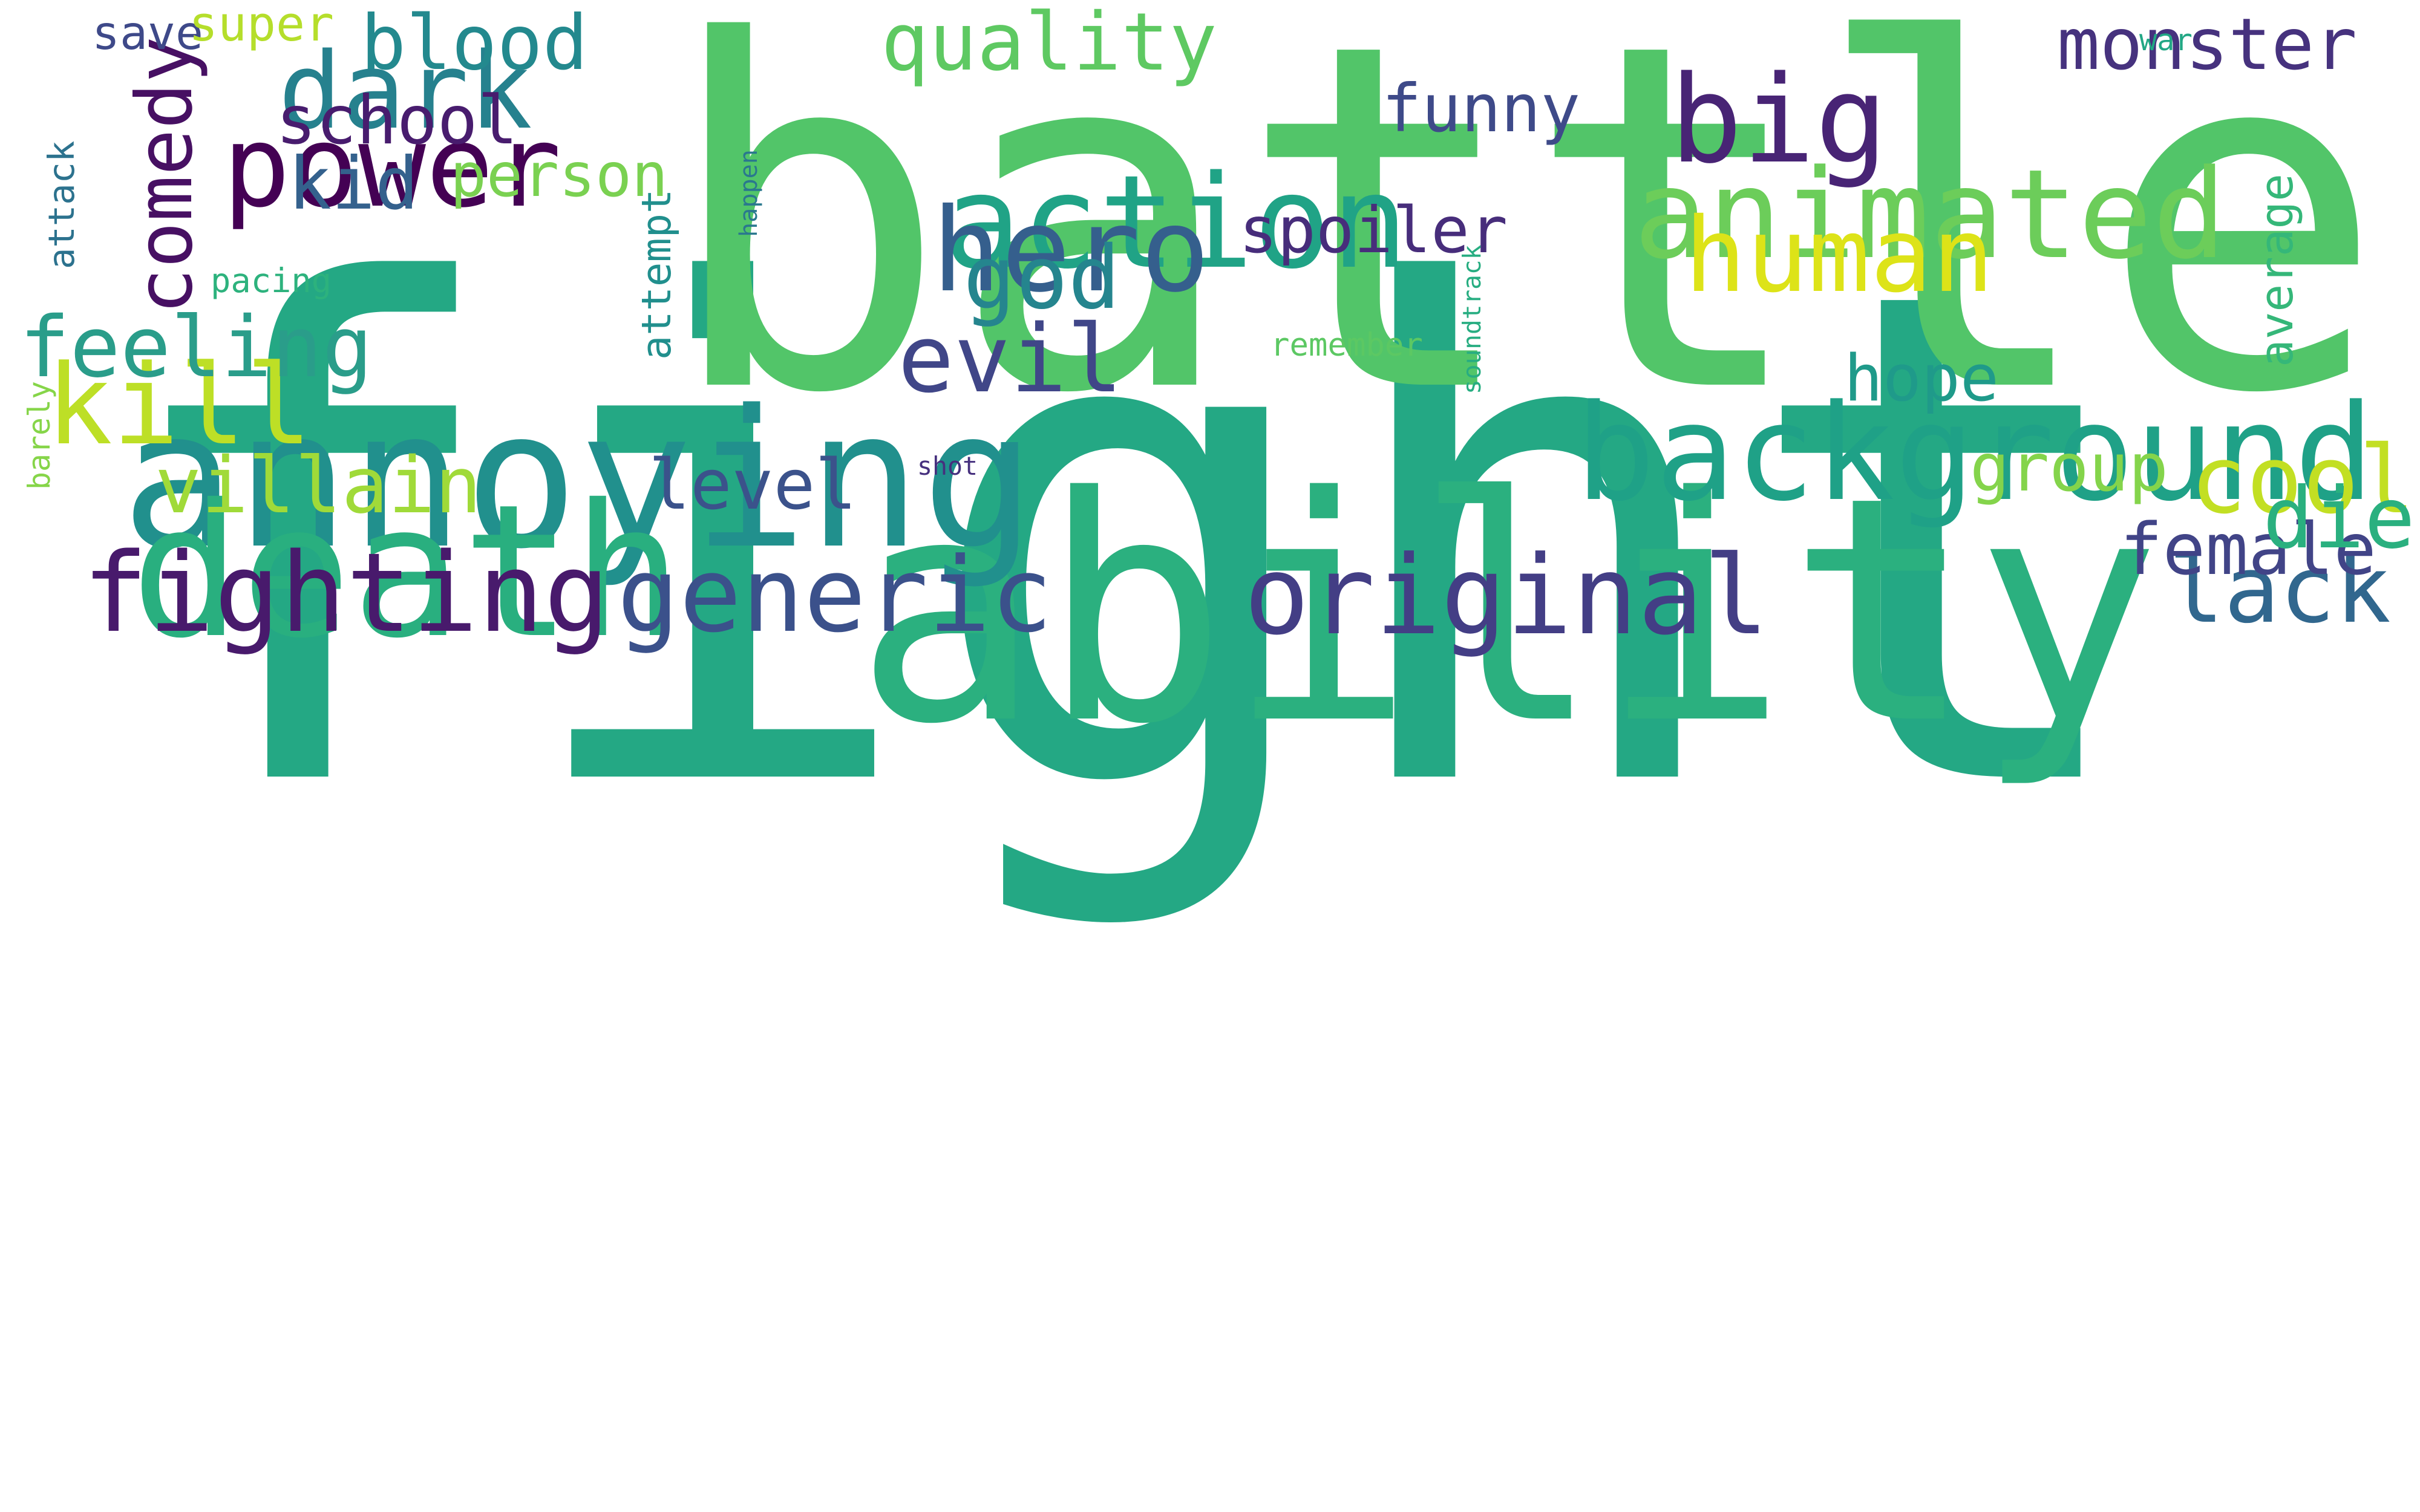 The image size is (2420, 1512). I want to click on word-human: human, so click(1839, 255).